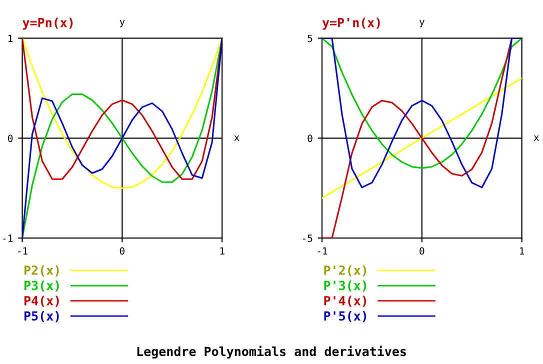  I want to click on chart-title: y=Pn(x), so click(47, 24).